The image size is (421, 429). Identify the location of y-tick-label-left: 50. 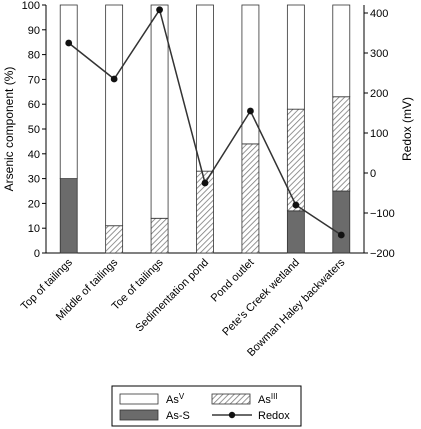
(34, 130).